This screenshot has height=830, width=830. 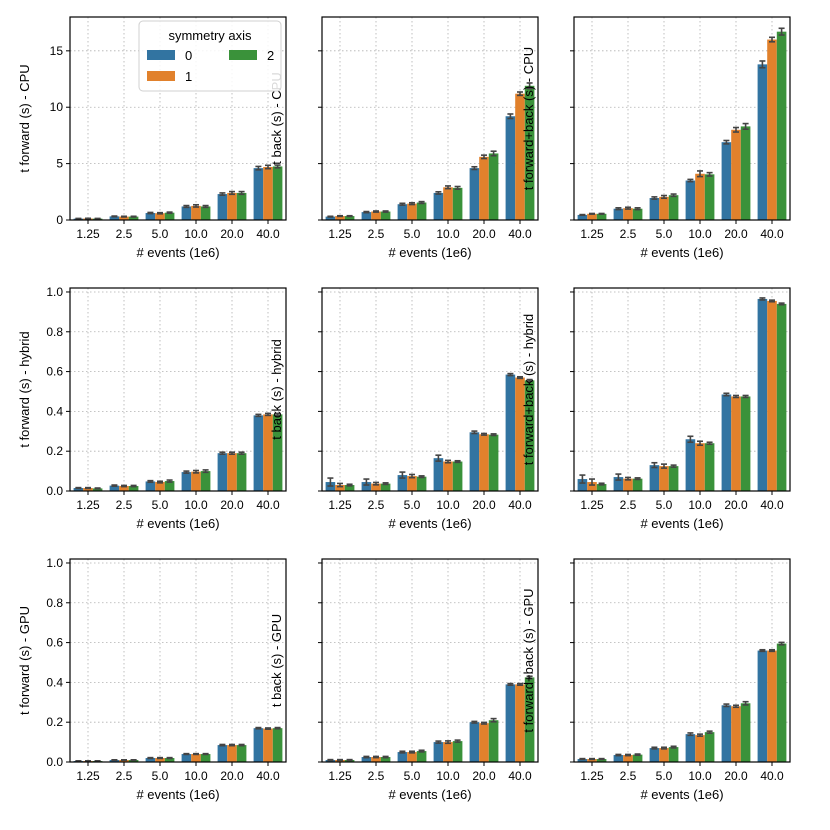 What do you see at coordinates (528, 118) in the screenshot?
I see `y-axis-label: t forward+back (s) - CPU` at bounding box center [528, 118].